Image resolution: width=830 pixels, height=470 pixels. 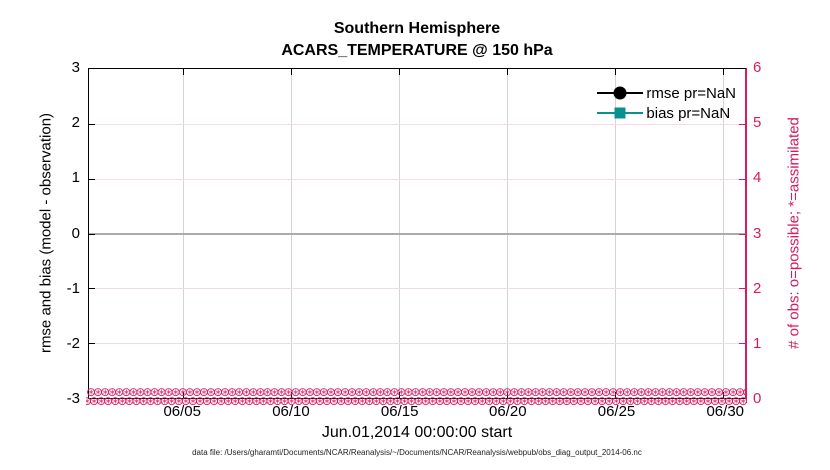 What do you see at coordinates (75, 178) in the screenshot?
I see `left-ytick-label: 1` at bounding box center [75, 178].